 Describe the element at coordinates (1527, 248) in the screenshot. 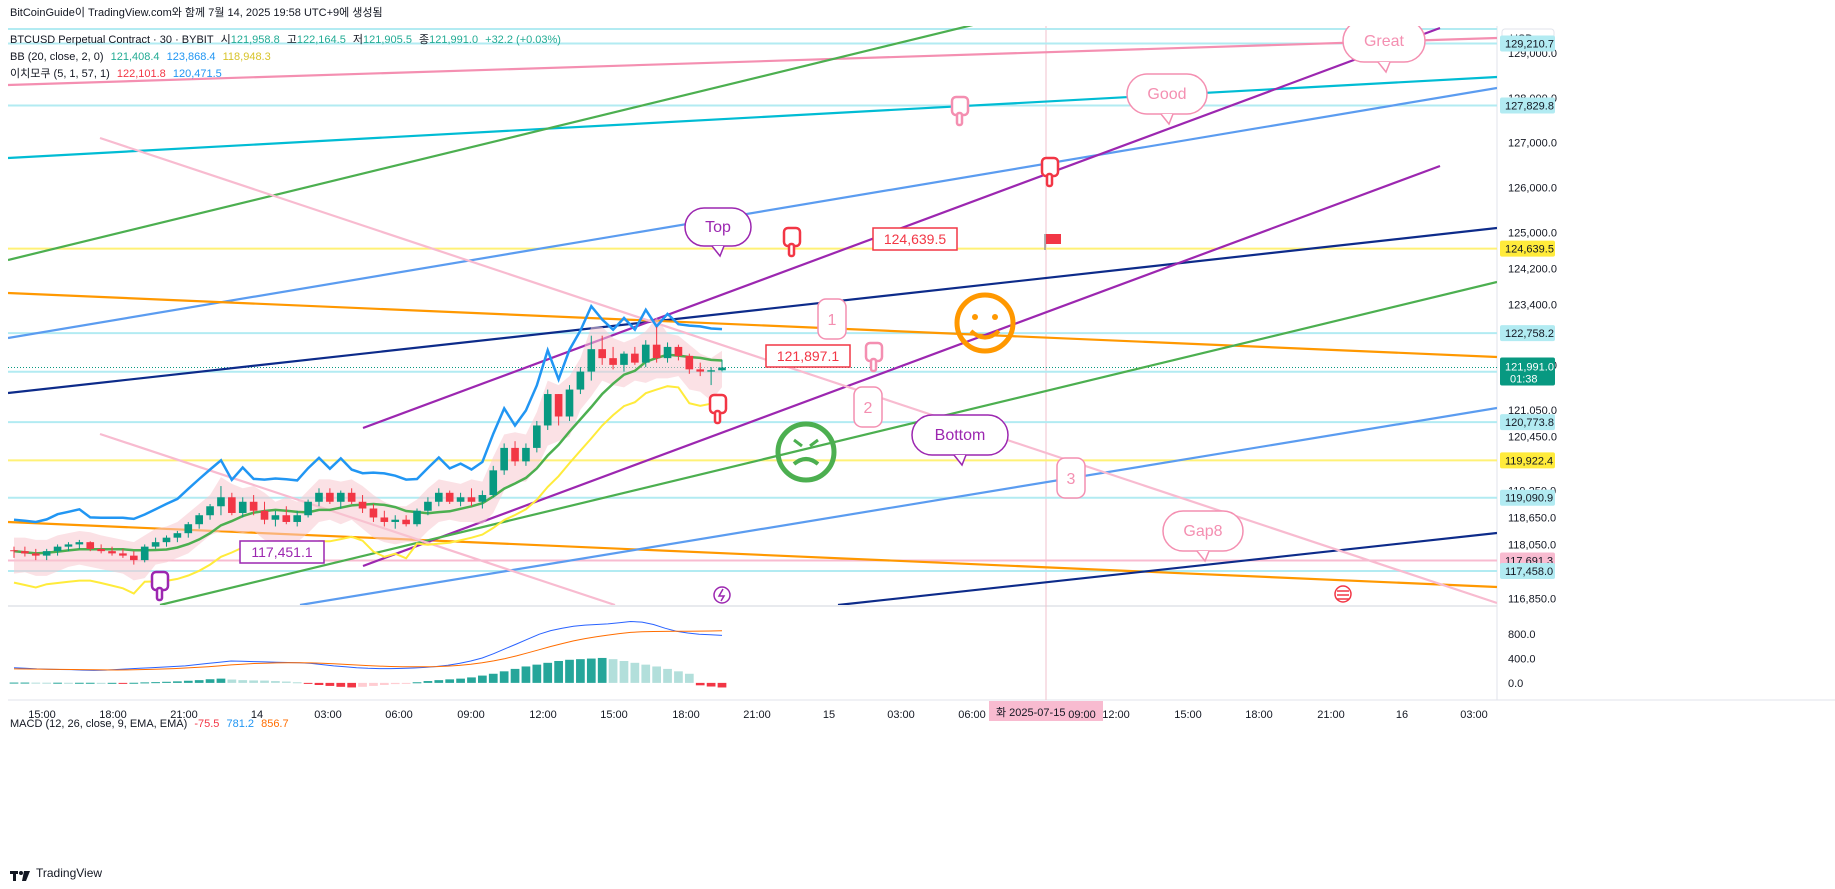

I see `level-price-tag: 124,639.5` at that location.